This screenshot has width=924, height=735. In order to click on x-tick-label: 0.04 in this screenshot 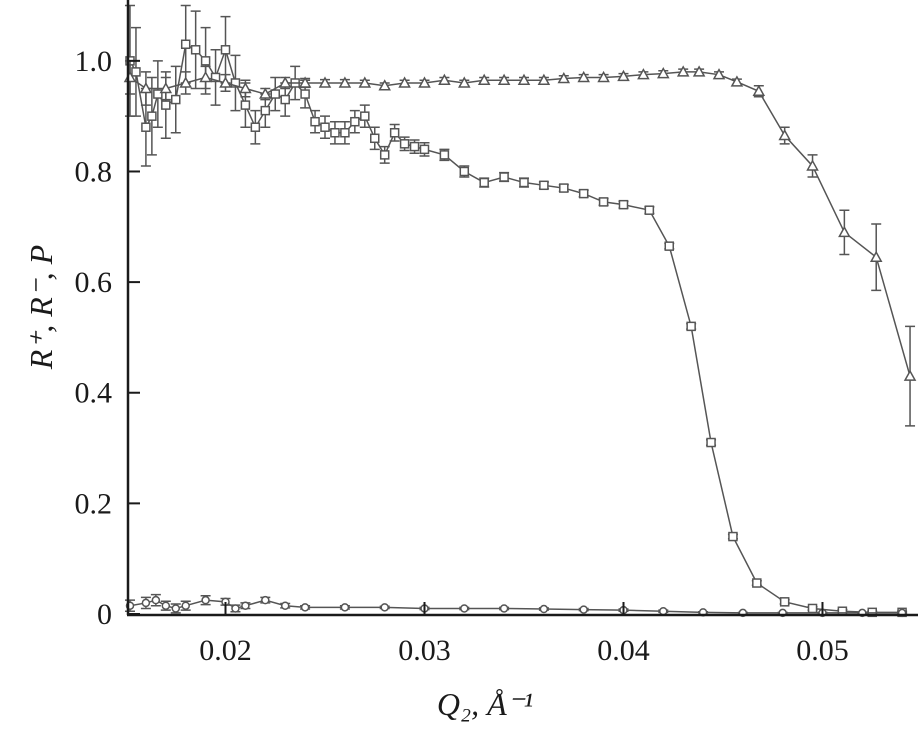, I will do `click(623, 650)`.